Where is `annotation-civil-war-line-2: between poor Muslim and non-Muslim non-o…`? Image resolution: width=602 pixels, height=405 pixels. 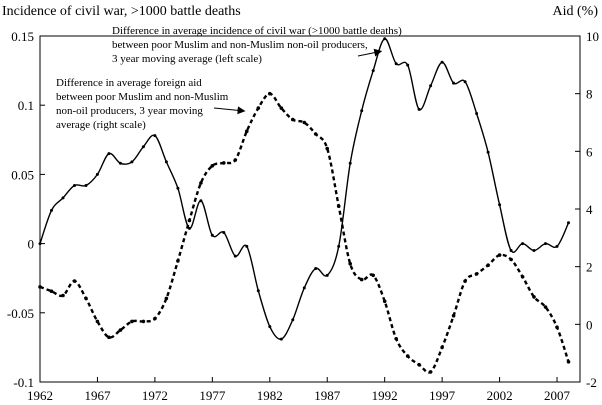
annotation-civil-war-line-2: between poor Muslim and non-Muslim non-o… is located at coordinates (240, 45).